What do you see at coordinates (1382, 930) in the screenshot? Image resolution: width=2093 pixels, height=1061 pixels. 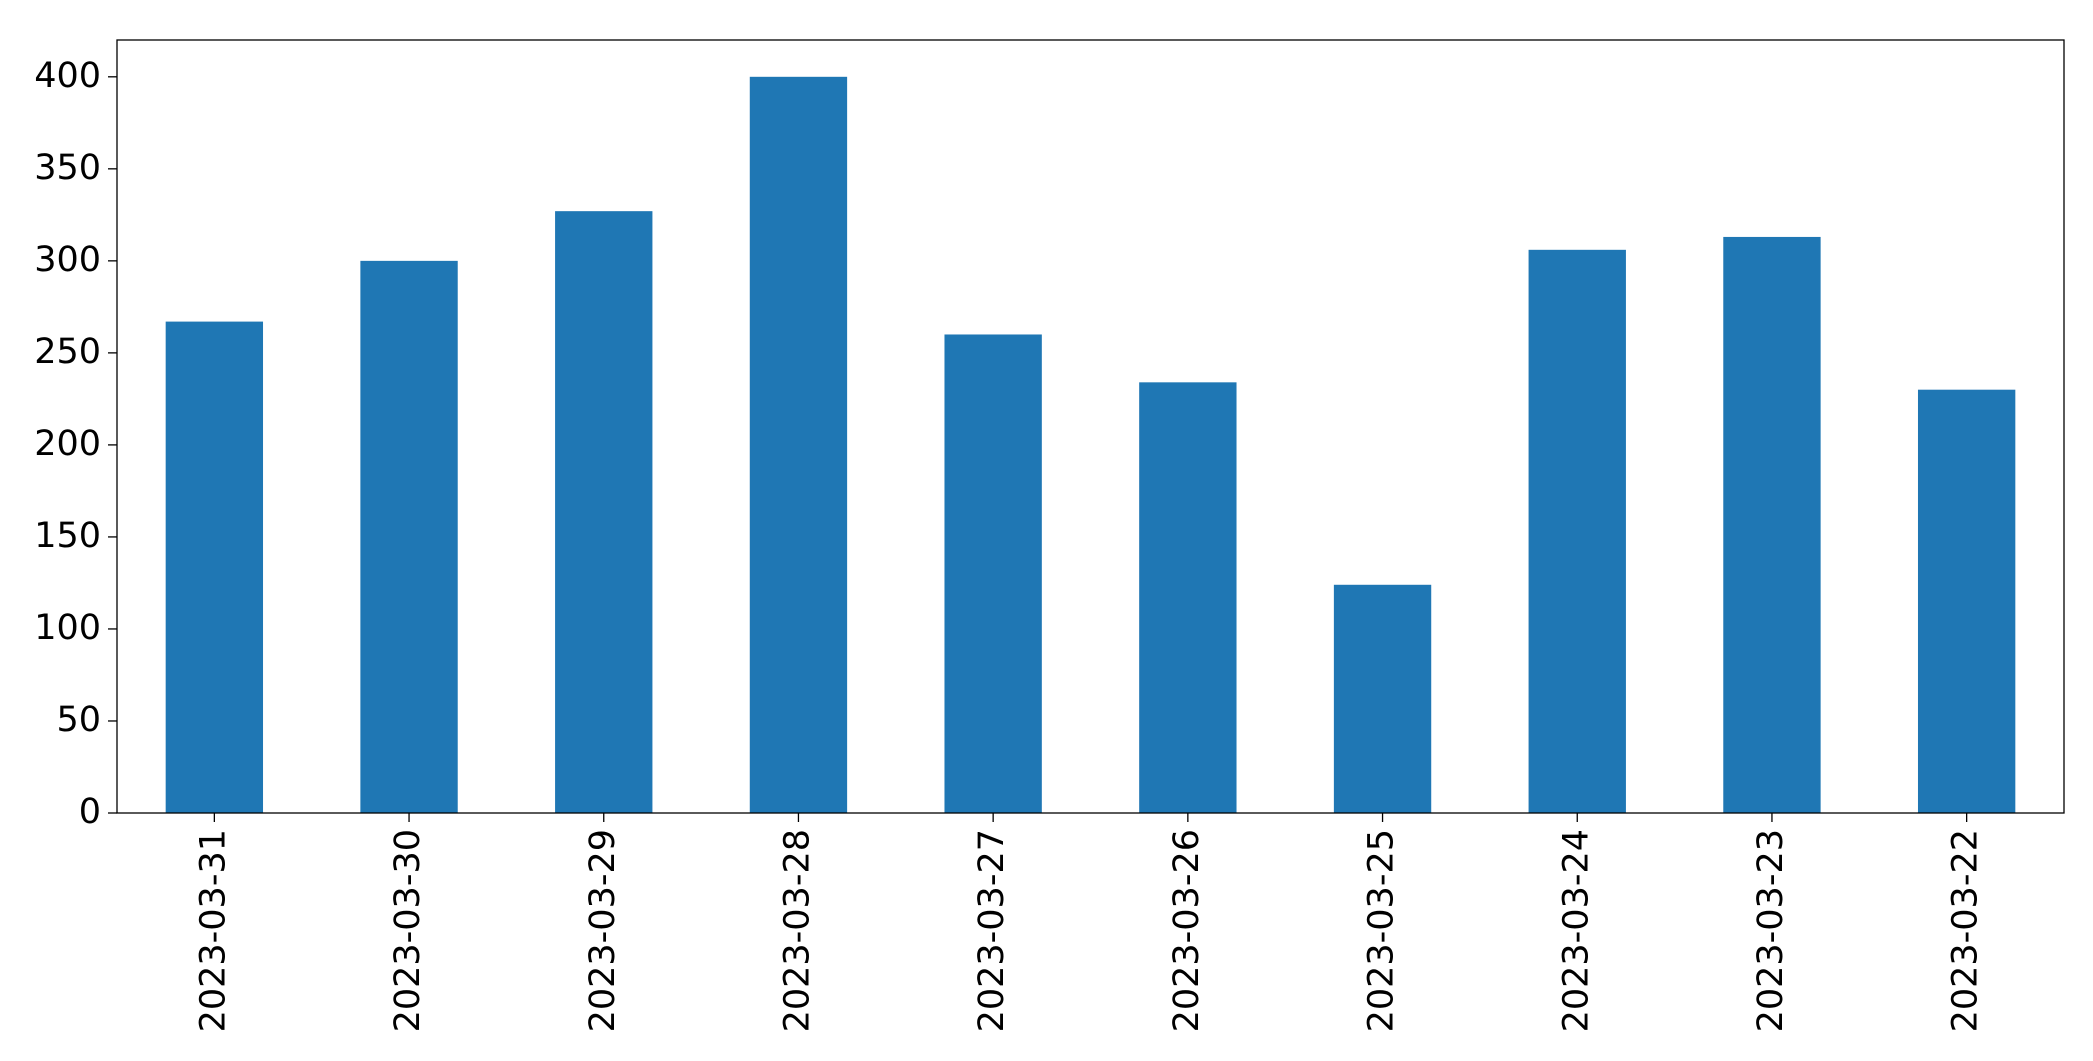 I see `x-tick-label: 2023-03-25` at bounding box center [1382, 930].